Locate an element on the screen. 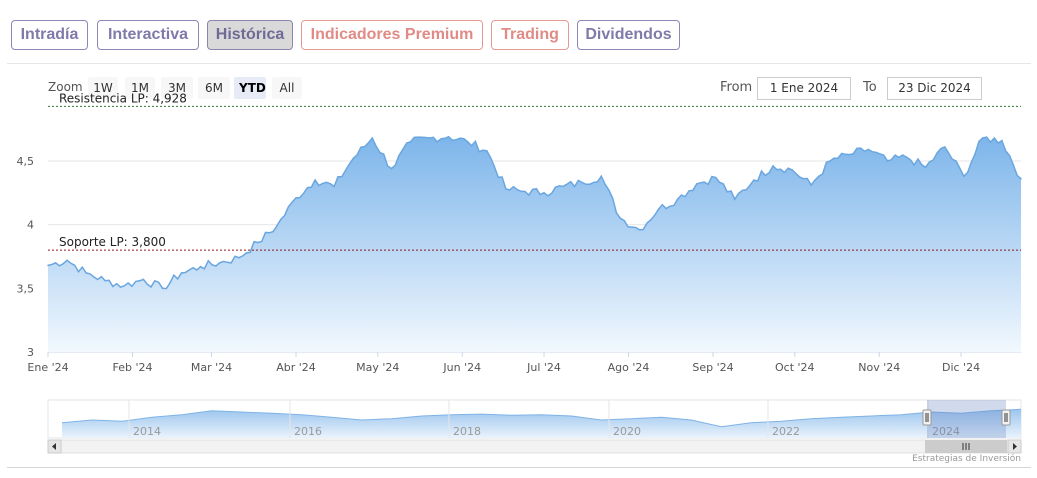 The width and height of the screenshot is (1037, 478). zoom-1m-button: 1M is located at coordinates (140, 88).